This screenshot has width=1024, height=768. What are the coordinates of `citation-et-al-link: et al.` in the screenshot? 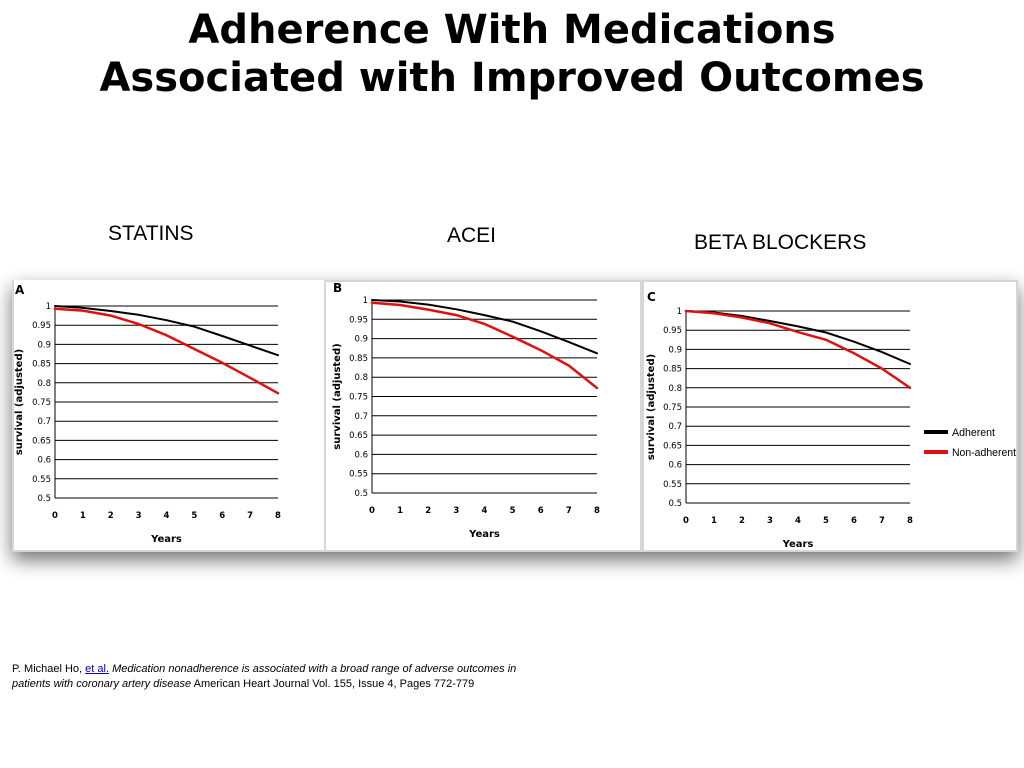 It's located at (97, 669).